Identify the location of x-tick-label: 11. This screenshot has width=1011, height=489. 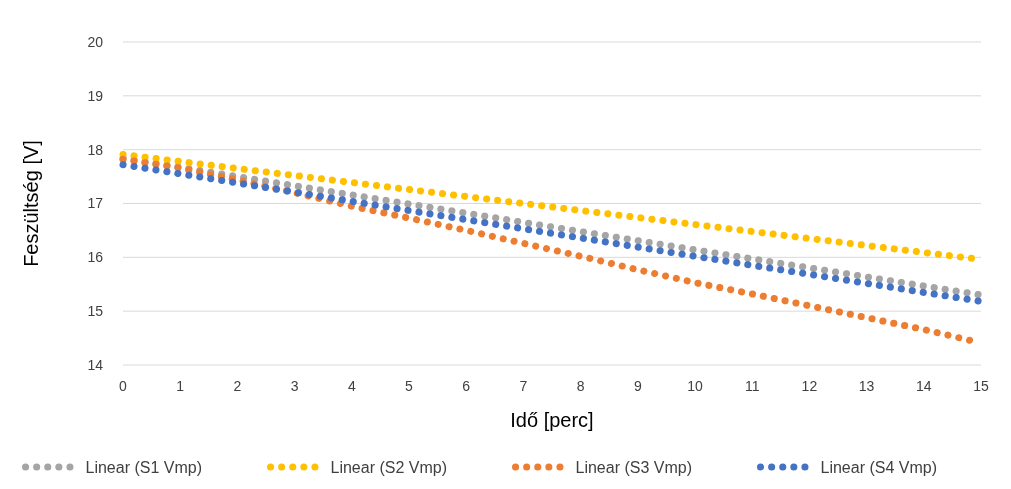
(752, 386).